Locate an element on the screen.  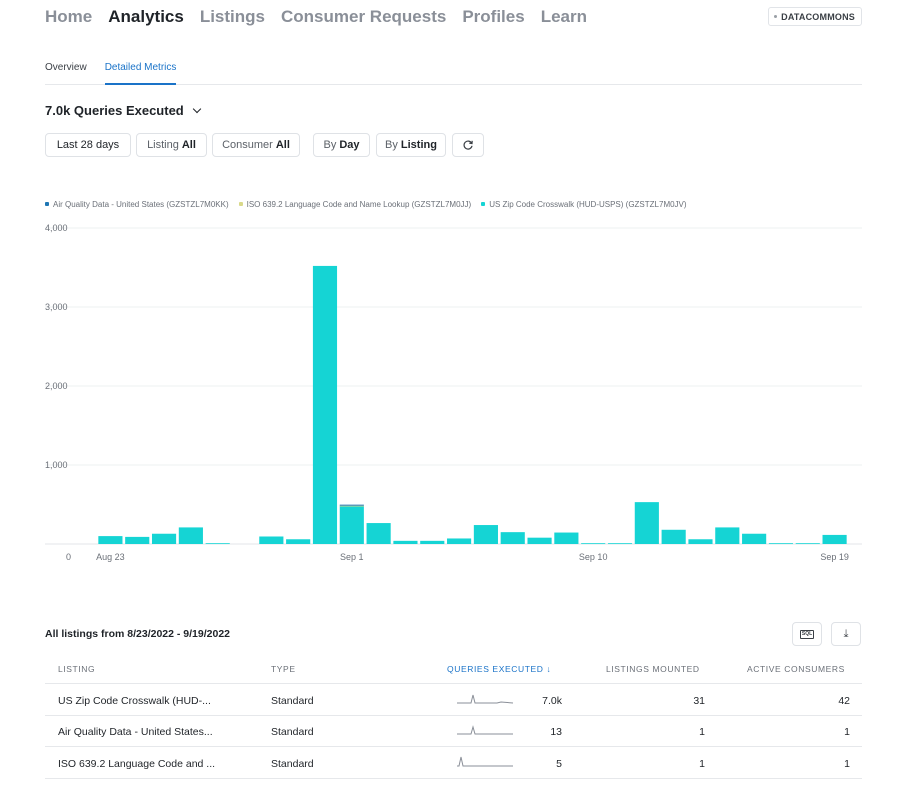
split-by-value: Listing is located at coordinates (418, 145).